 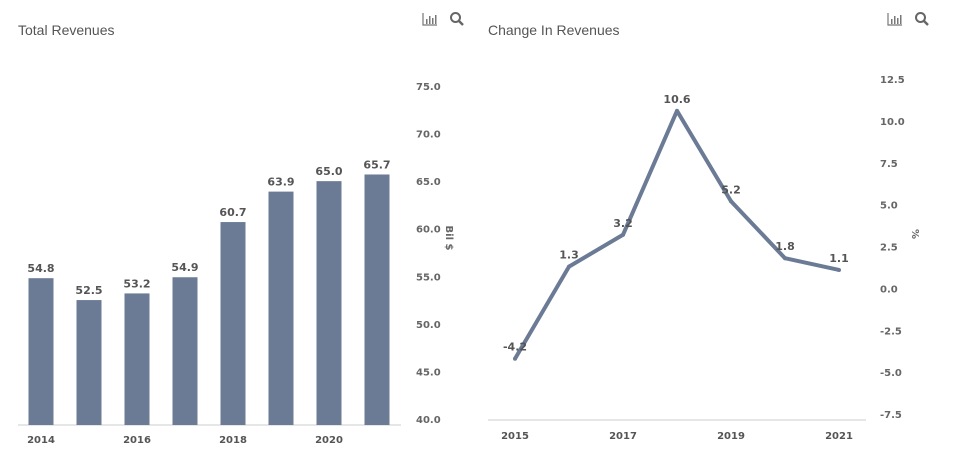 What do you see at coordinates (914, 234) in the screenshot?
I see `y-axis-label: %` at bounding box center [914, 234].